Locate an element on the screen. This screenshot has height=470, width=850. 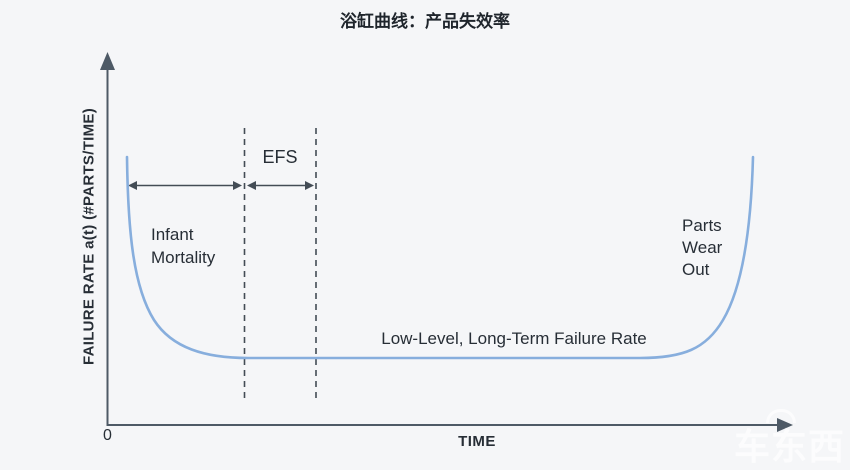
watermark-text: 车东西 is located at coordinates (790, 446).